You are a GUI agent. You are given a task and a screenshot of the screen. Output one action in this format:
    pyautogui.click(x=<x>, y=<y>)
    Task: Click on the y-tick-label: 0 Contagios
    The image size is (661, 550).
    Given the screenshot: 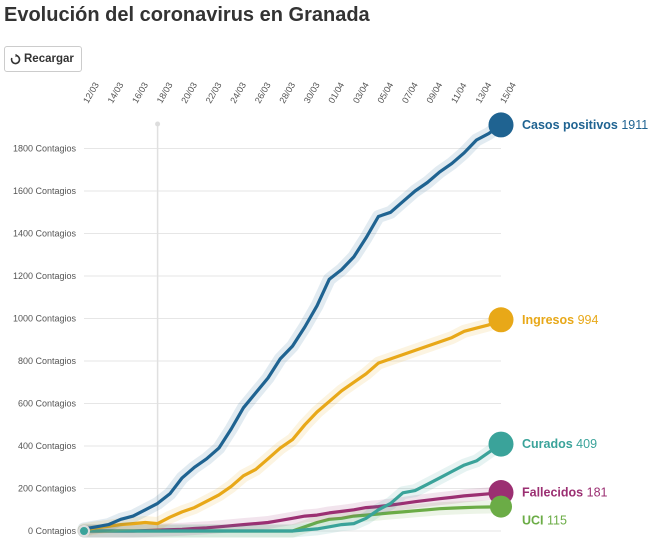 What is the action you would take?
    pyautogui.click(x=52, y=531)
    